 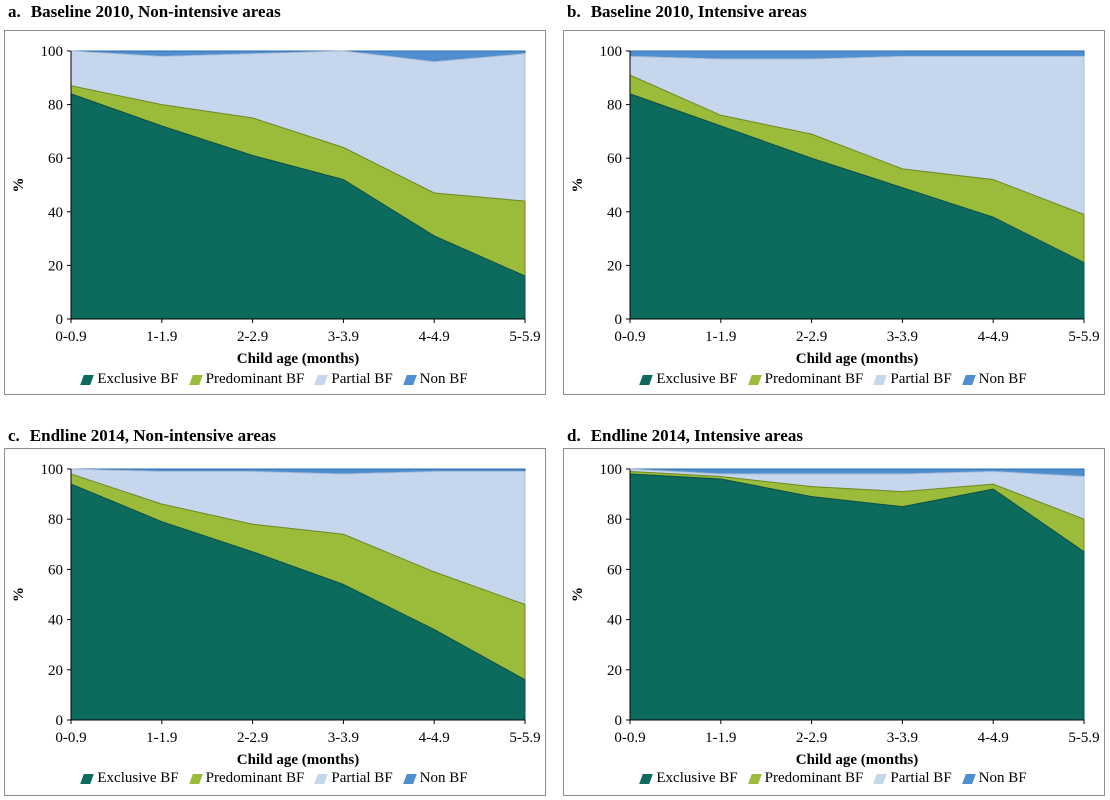 I want to click on panel-title-d: d. Endline 2014, Intensive areas, so click(x=685, y=436).